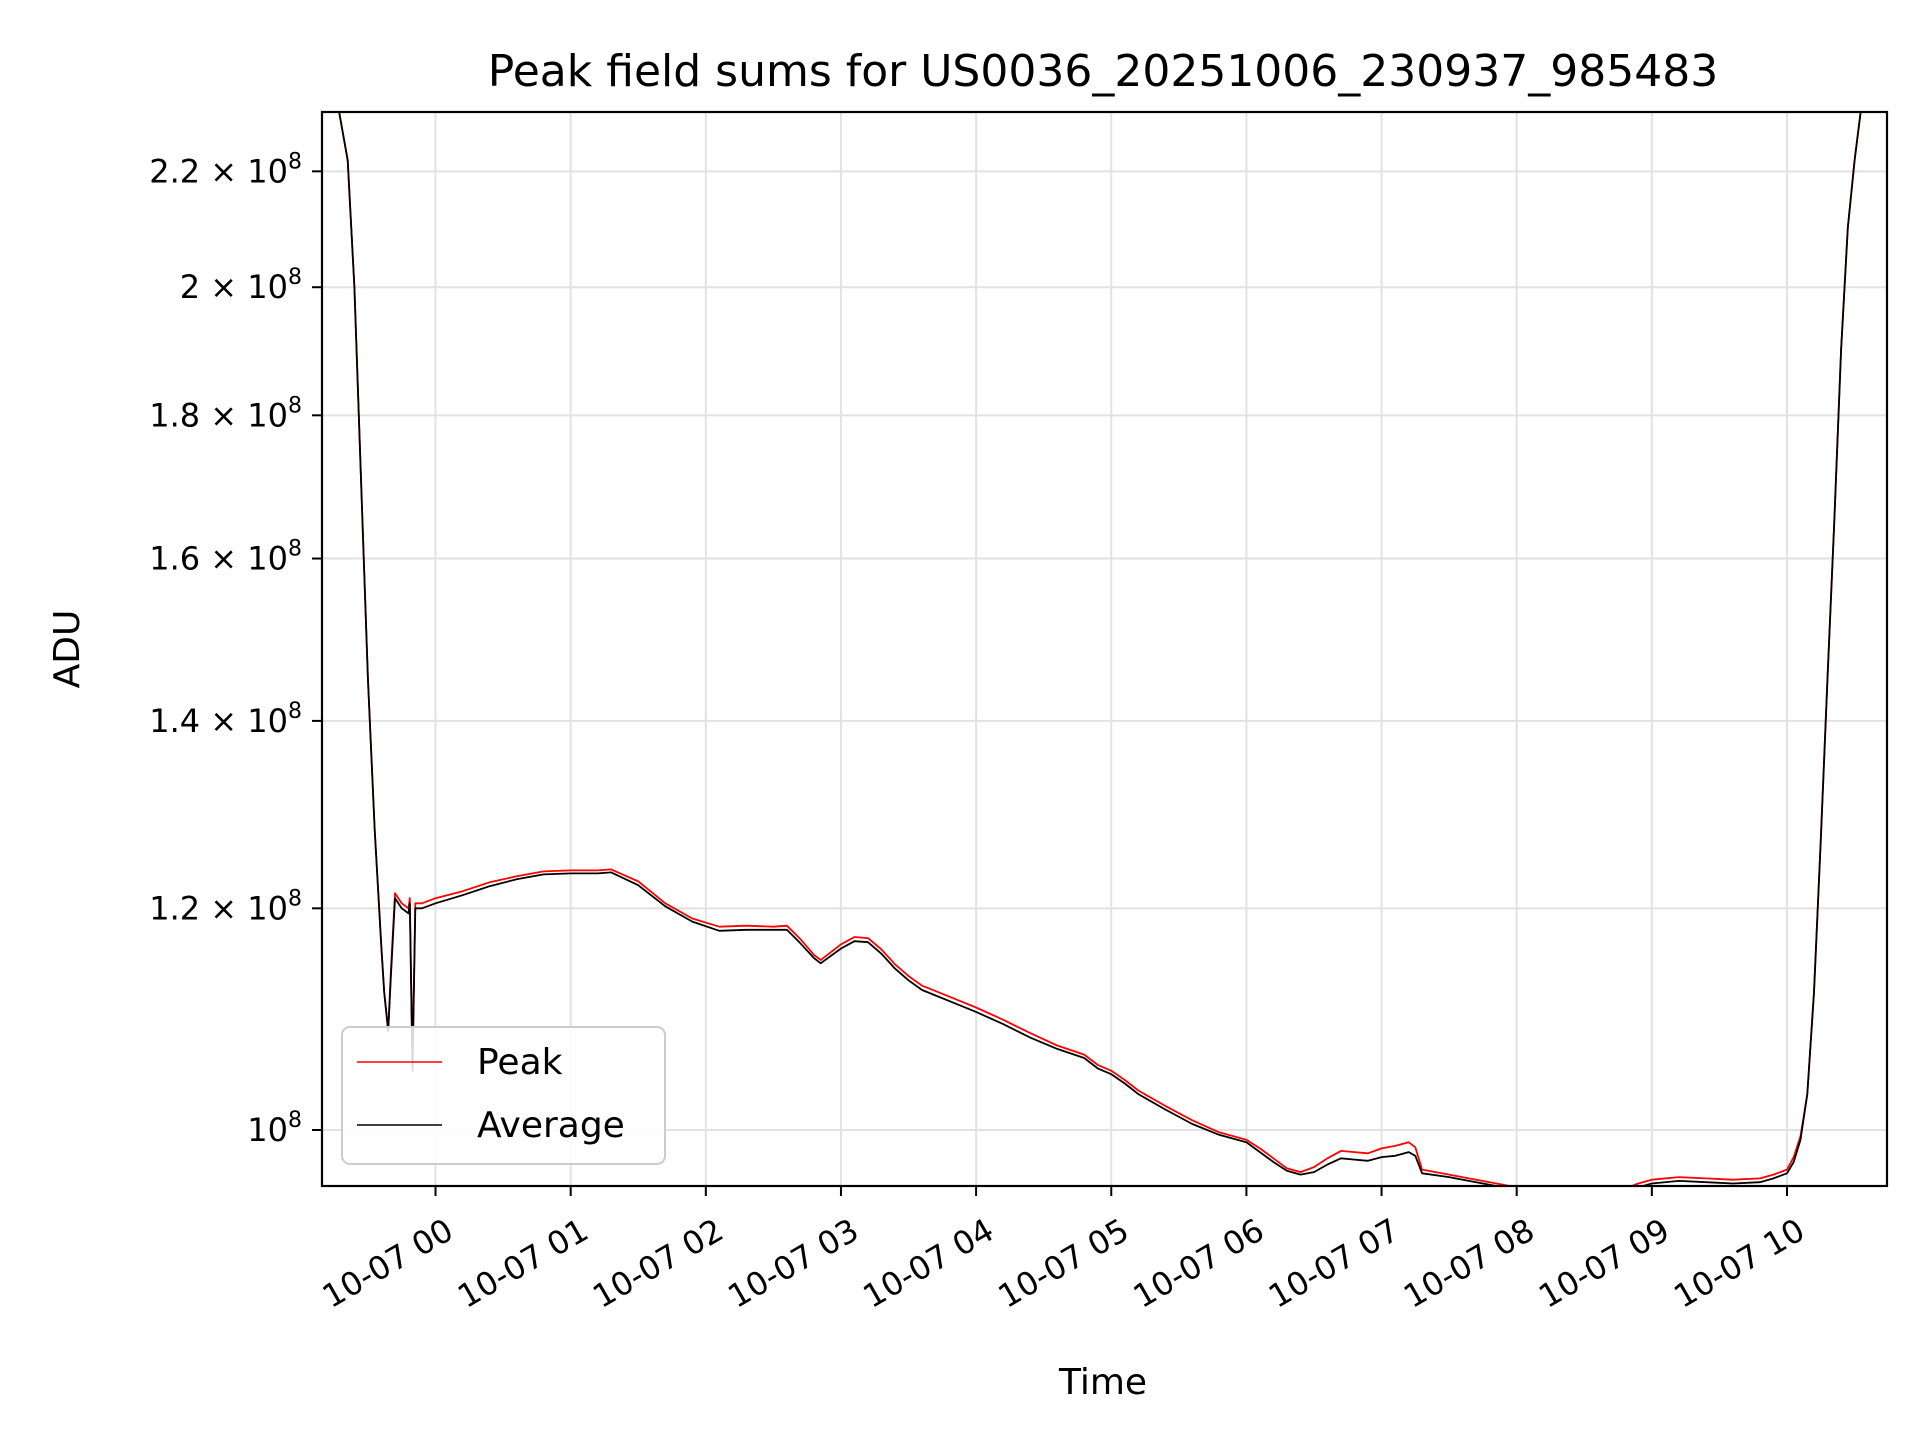  What do you see at coordinates (551, 1125) in the screenshot?
I see `legend-label-average: Average` at bounding box center [551, 1125].